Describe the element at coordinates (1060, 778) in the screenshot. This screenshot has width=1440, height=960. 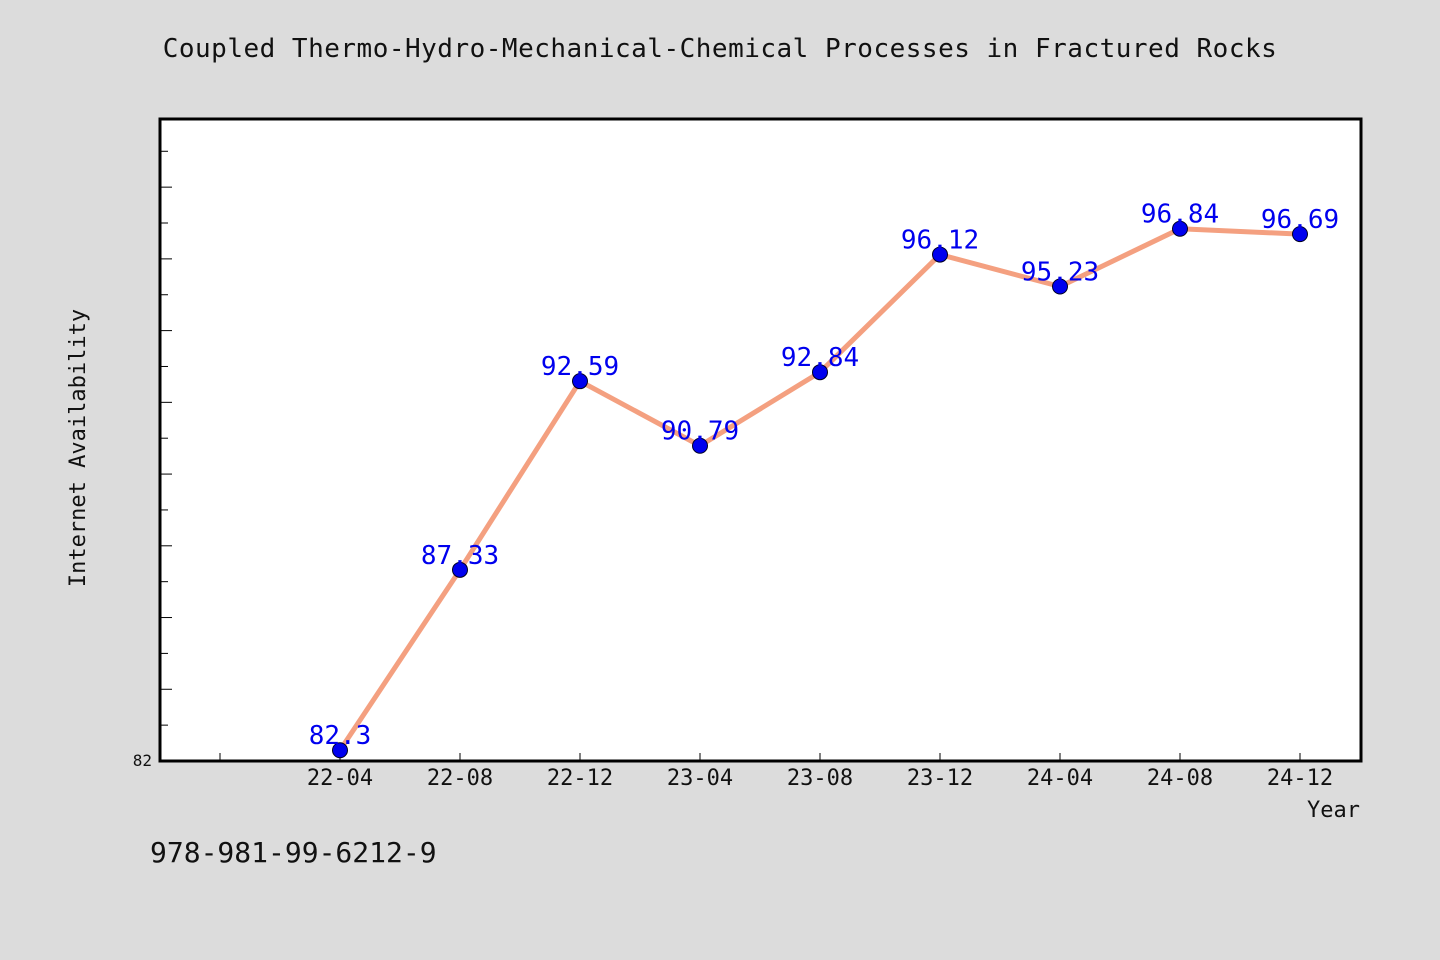
I see `x-tick-label-24-04: 24-04` at that location.